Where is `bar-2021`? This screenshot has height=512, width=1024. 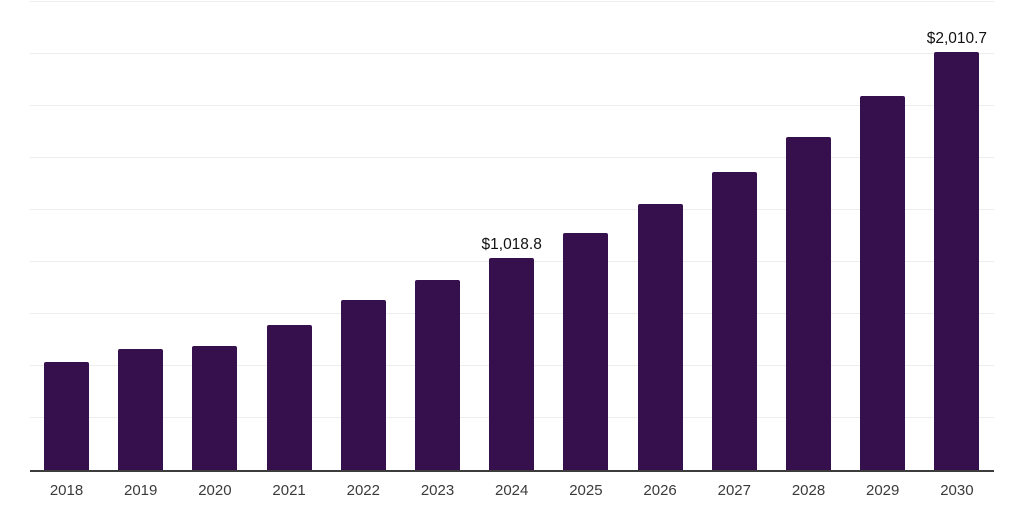 bar-2021 is located at coordinates (289, 397).